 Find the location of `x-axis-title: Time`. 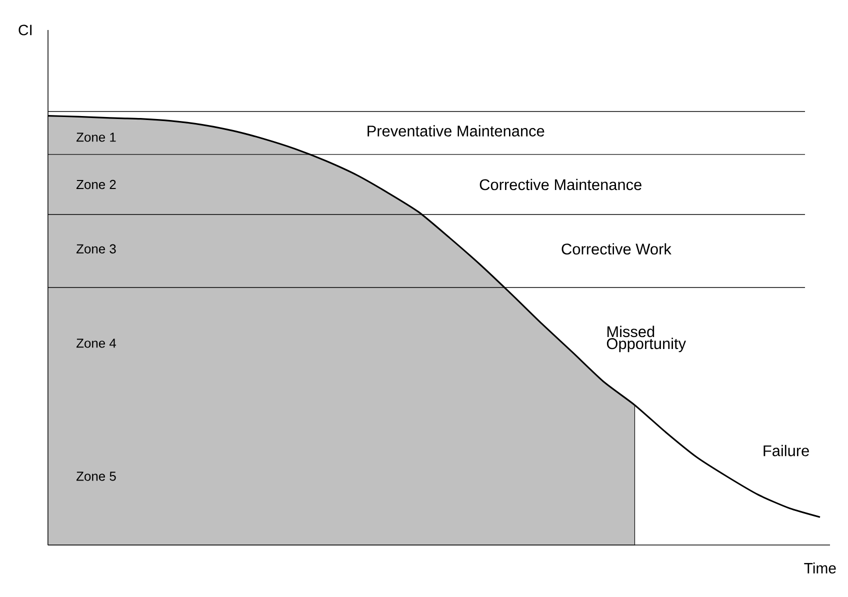

x-axis-title: Time is located at coordinates (820, 568).